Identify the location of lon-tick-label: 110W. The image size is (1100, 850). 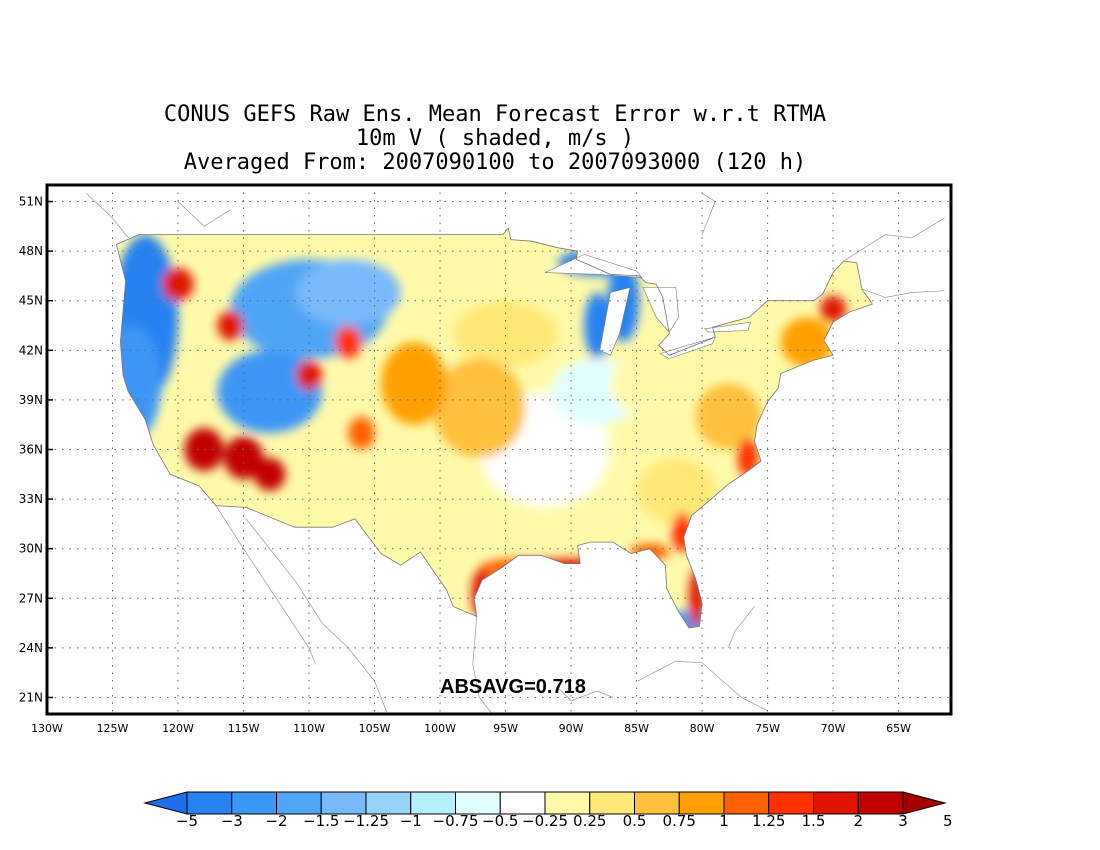
(309, 728).